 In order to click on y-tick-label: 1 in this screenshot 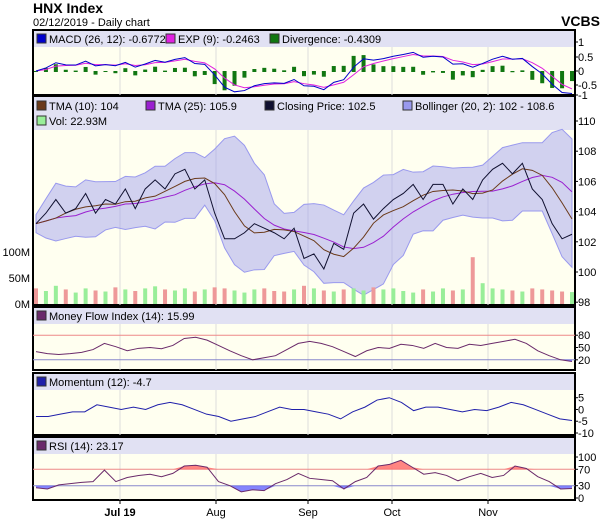, I will do `click(581, 43)`.